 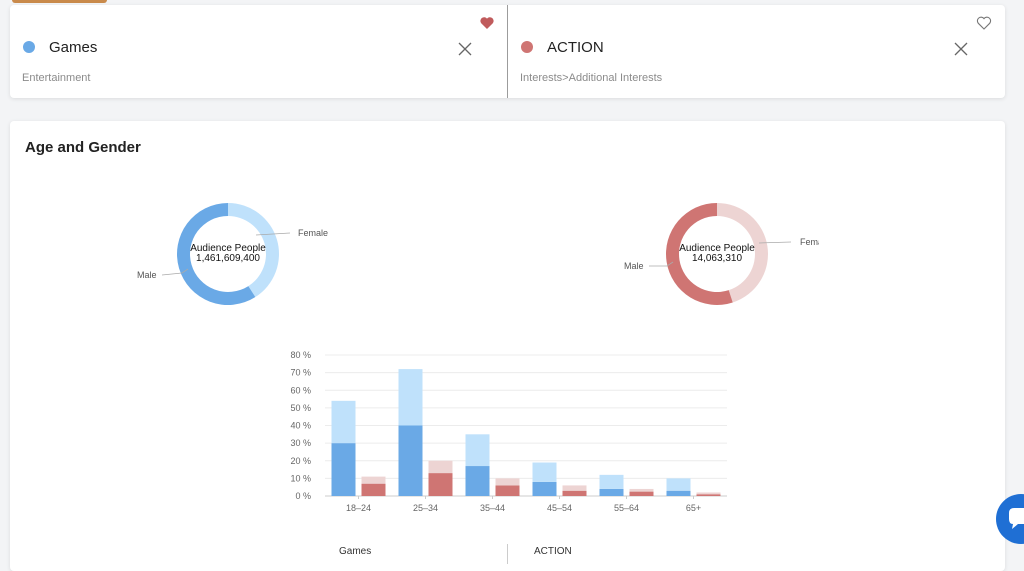 What do you see at coordinates (717, 258) in the screenshot?
I see `donut-center-value: 14,063,310` at bounding box center [717, 258].